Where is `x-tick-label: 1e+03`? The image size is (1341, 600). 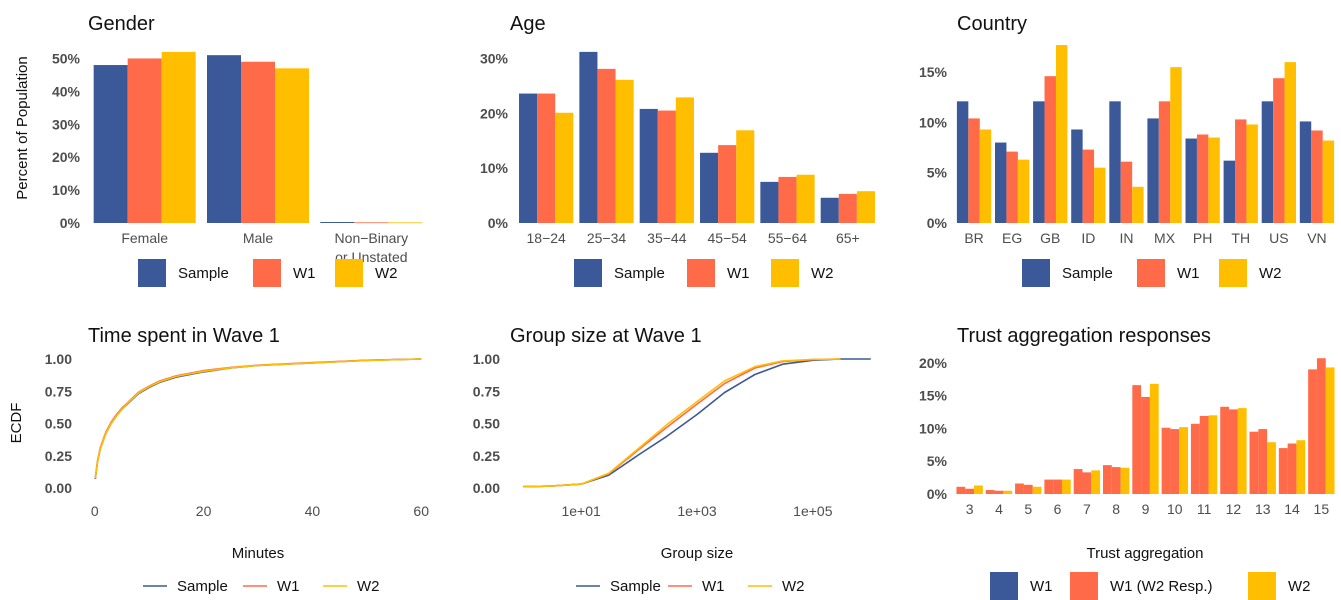
x-tick-label: 1e+03 is located at coordinates (697, 511).